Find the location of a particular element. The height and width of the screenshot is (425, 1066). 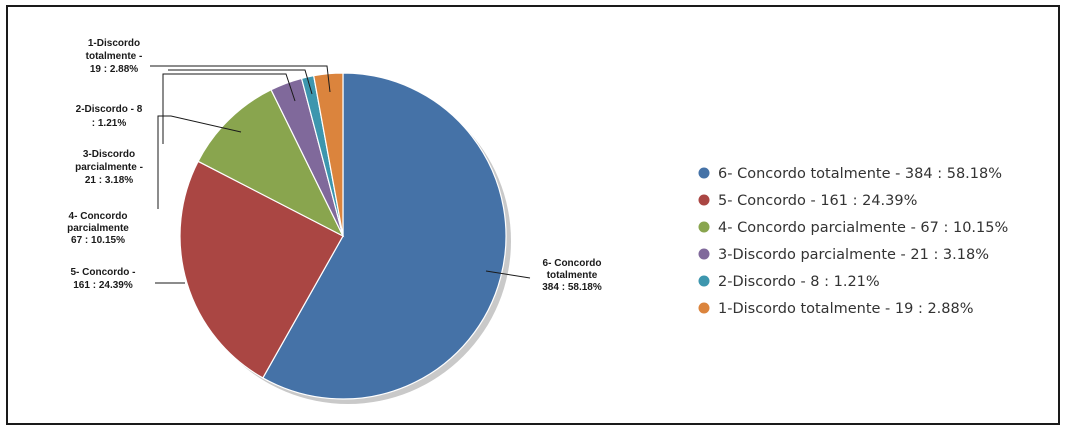

callout-line: totalmente - is located at coordinates (114, 56).